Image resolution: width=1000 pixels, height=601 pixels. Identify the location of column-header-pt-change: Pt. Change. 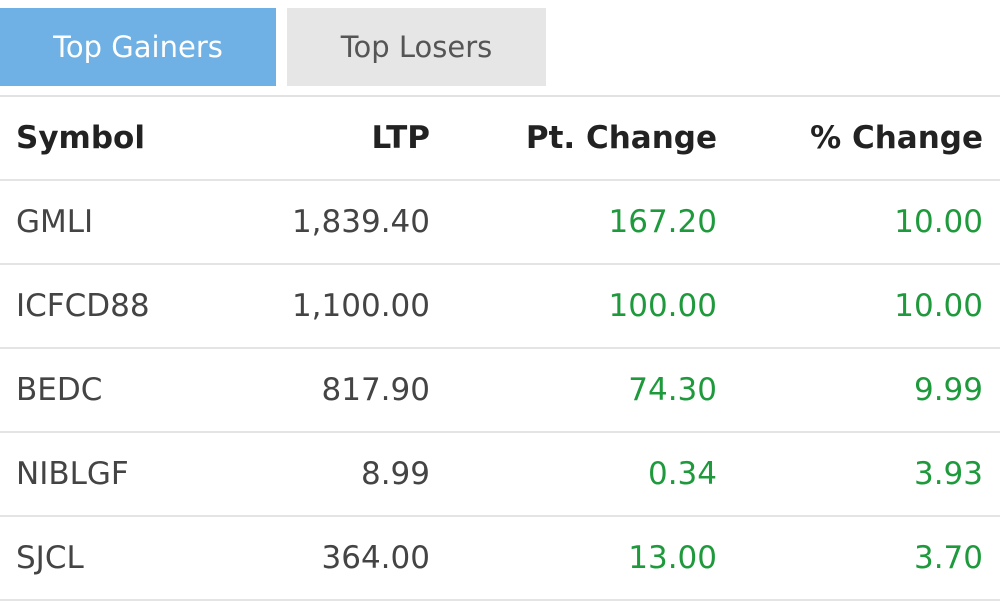
(573, 139).